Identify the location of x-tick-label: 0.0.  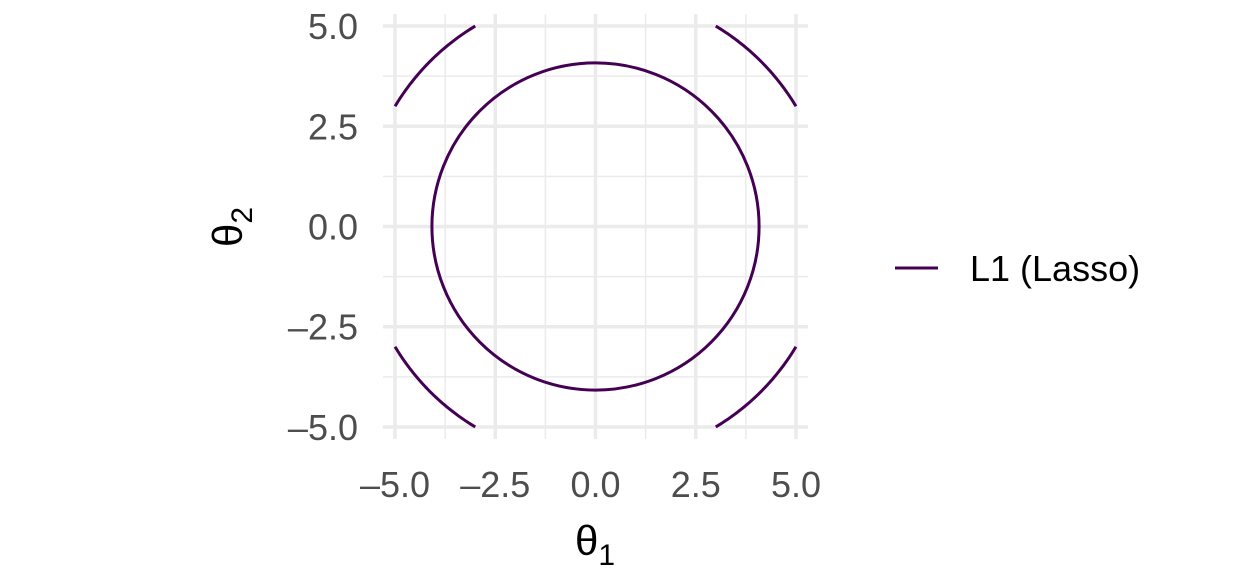
(595, 484).